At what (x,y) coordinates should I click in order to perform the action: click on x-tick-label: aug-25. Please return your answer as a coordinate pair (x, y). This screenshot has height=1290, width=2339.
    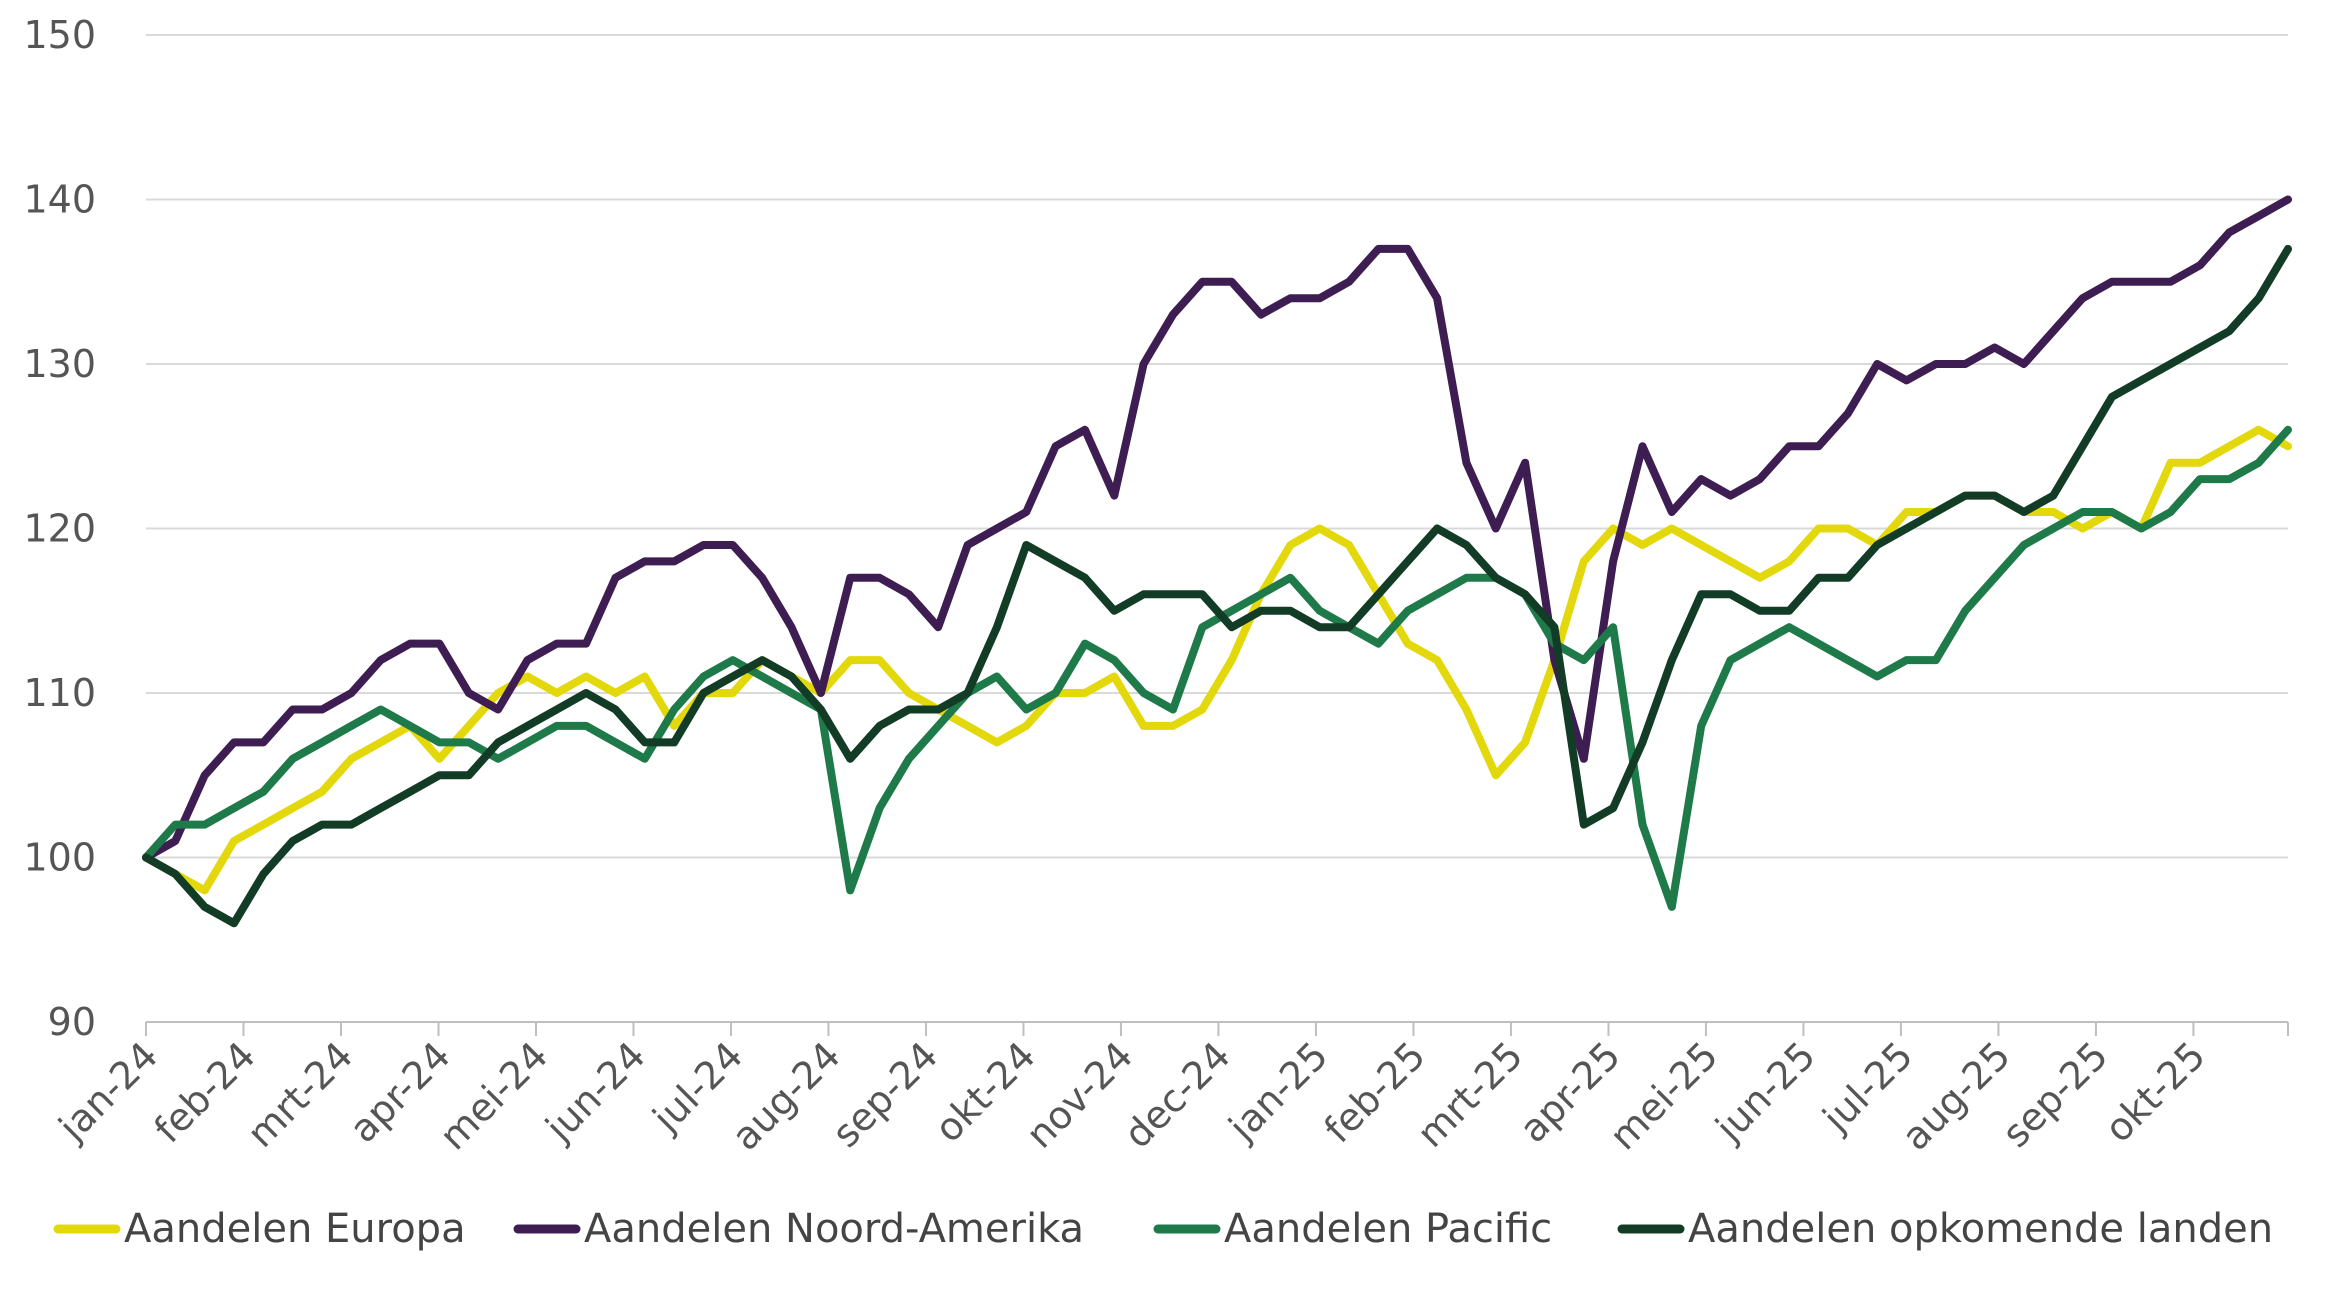
    Looking at the image, I should click on (1956, 1096).